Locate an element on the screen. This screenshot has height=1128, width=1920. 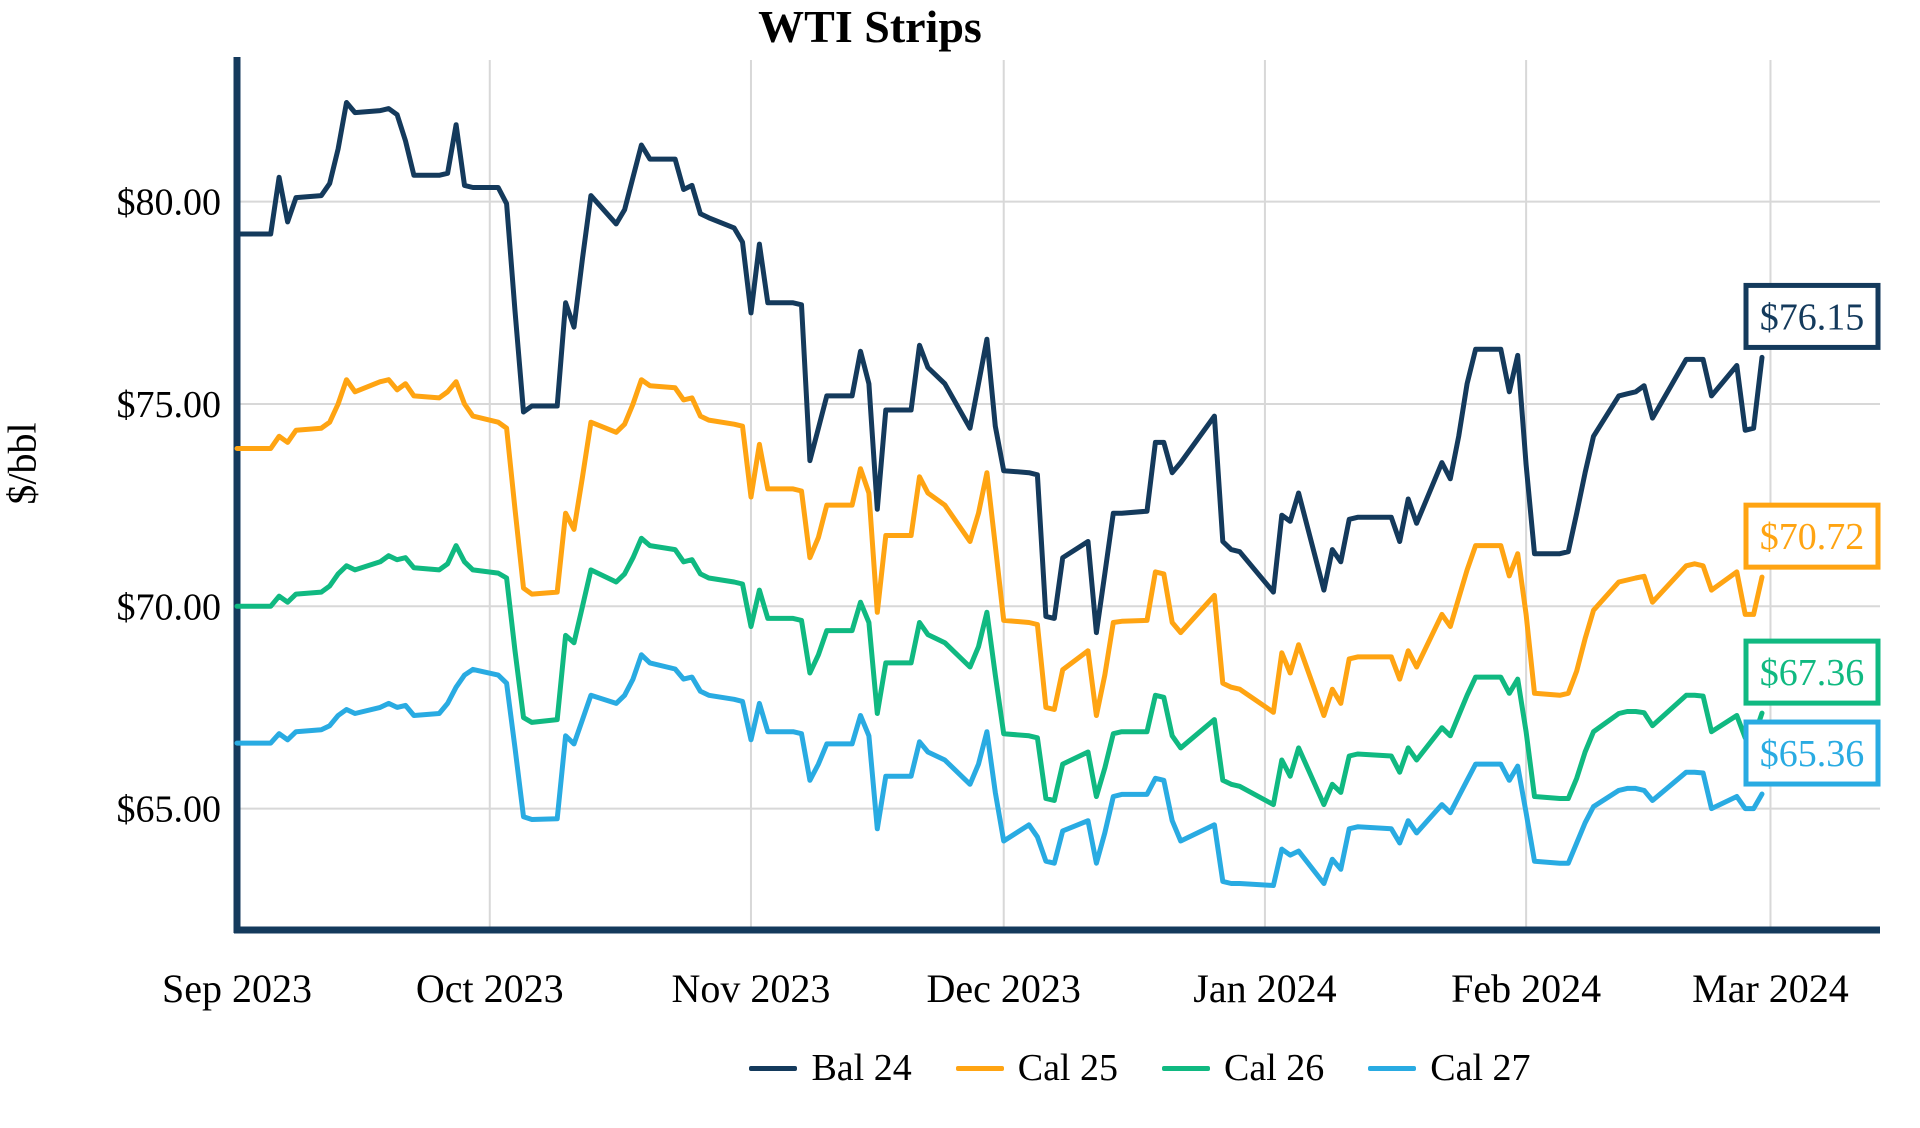
end-label-value: $65.36 is located at coordinates (1812, 754).